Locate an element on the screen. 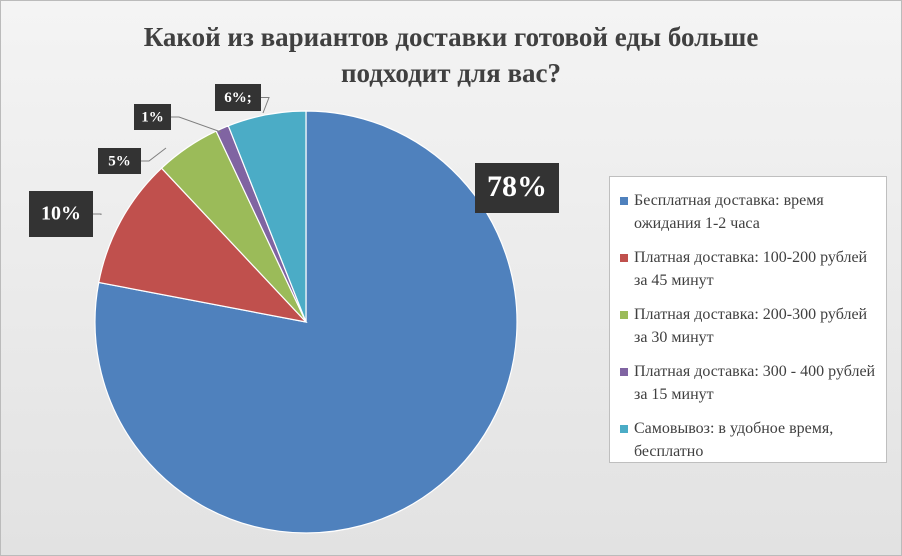  data-label: 5% is located at coordinates (119, 161).